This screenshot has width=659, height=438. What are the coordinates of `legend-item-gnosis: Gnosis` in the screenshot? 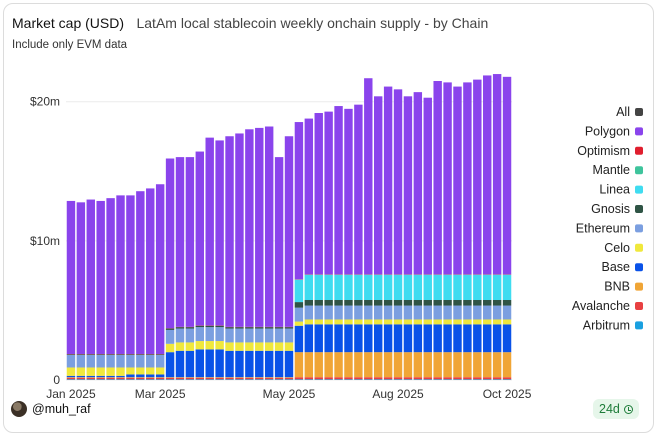 It's located at (617, 209).